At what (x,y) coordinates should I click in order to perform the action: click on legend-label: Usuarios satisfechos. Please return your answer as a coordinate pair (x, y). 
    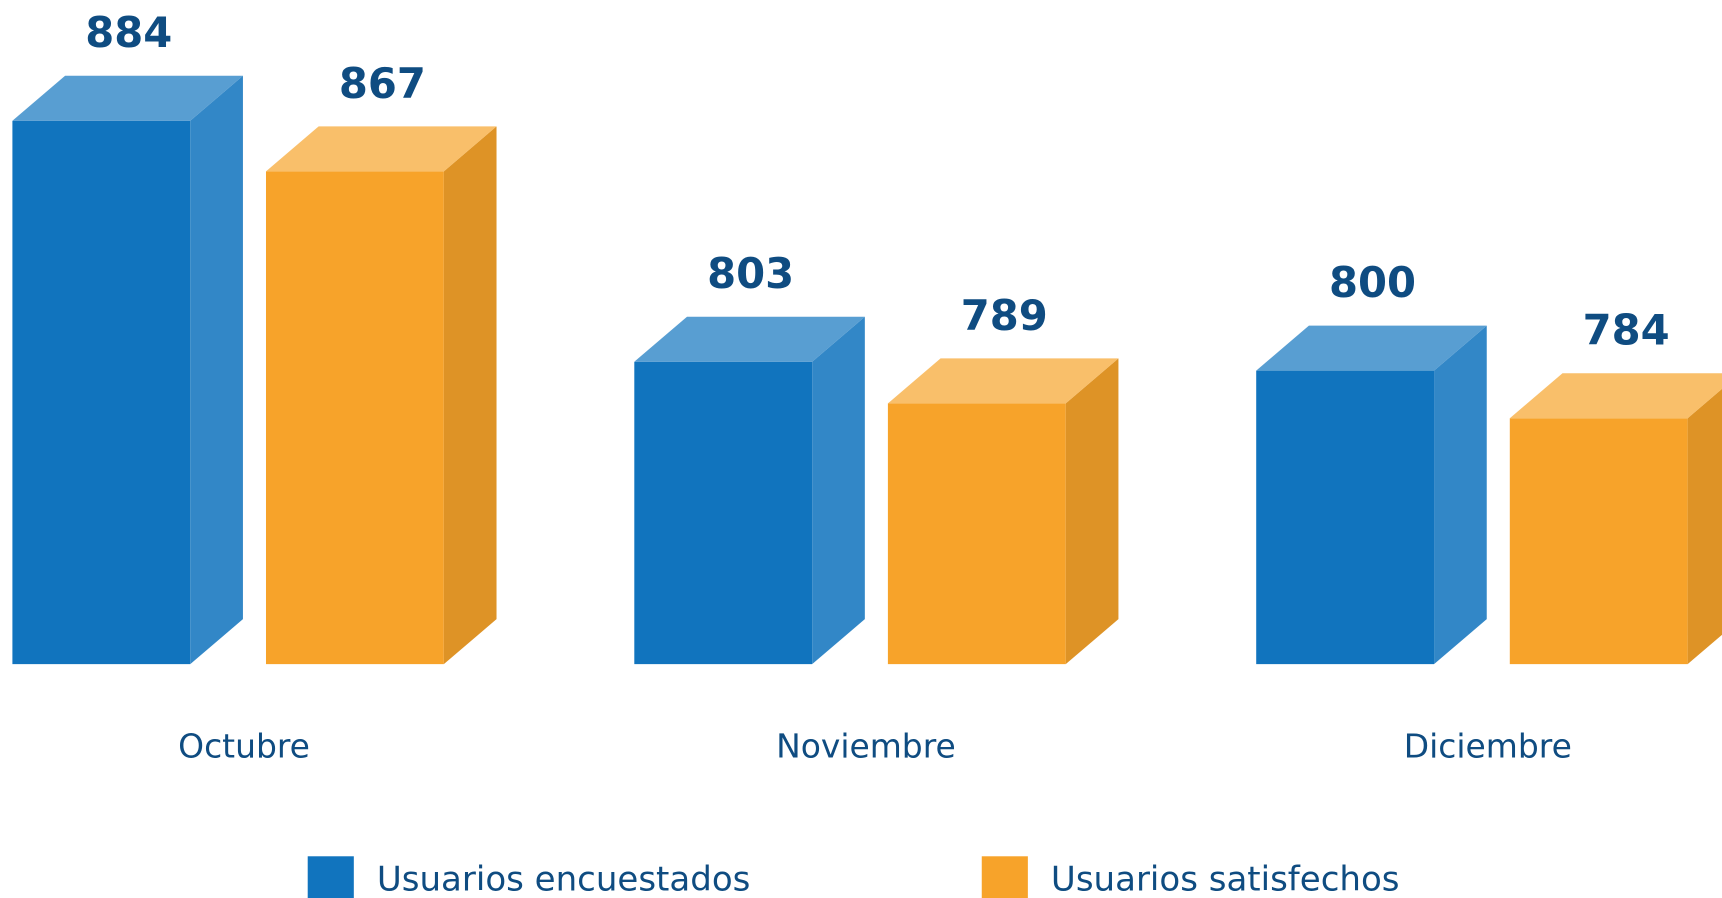
    Looking at the image, I should click on (1225, 878).